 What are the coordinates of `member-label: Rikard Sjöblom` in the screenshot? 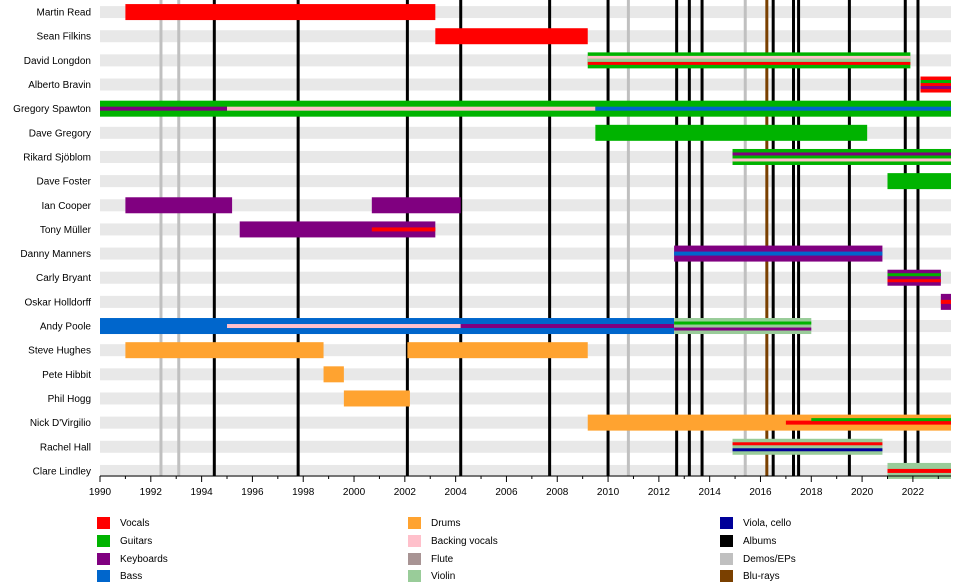 It's located at (57, 157).